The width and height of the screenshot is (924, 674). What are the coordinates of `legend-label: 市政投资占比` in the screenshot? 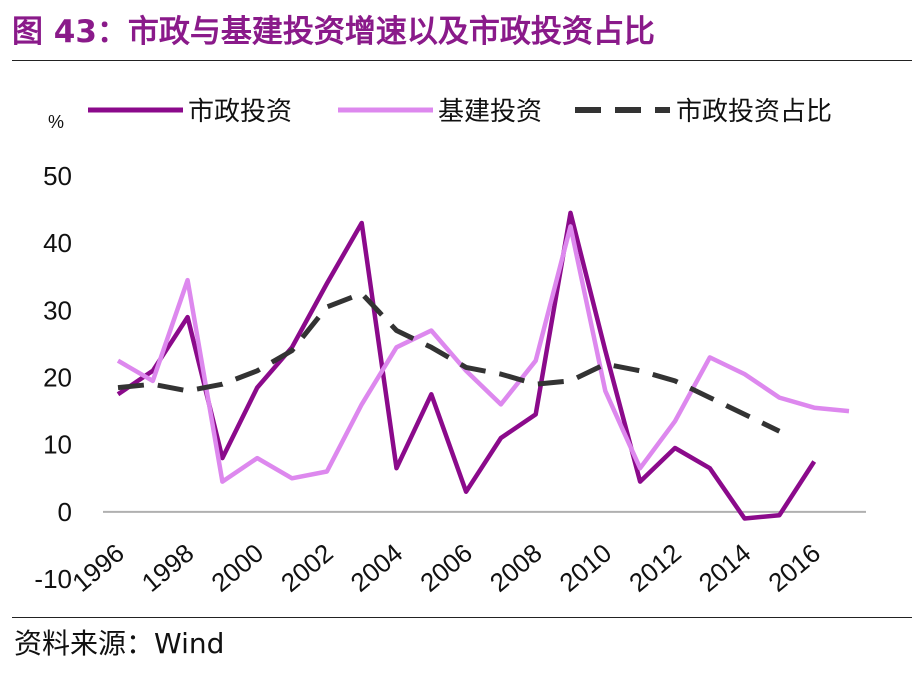 It's located at (754, 111).